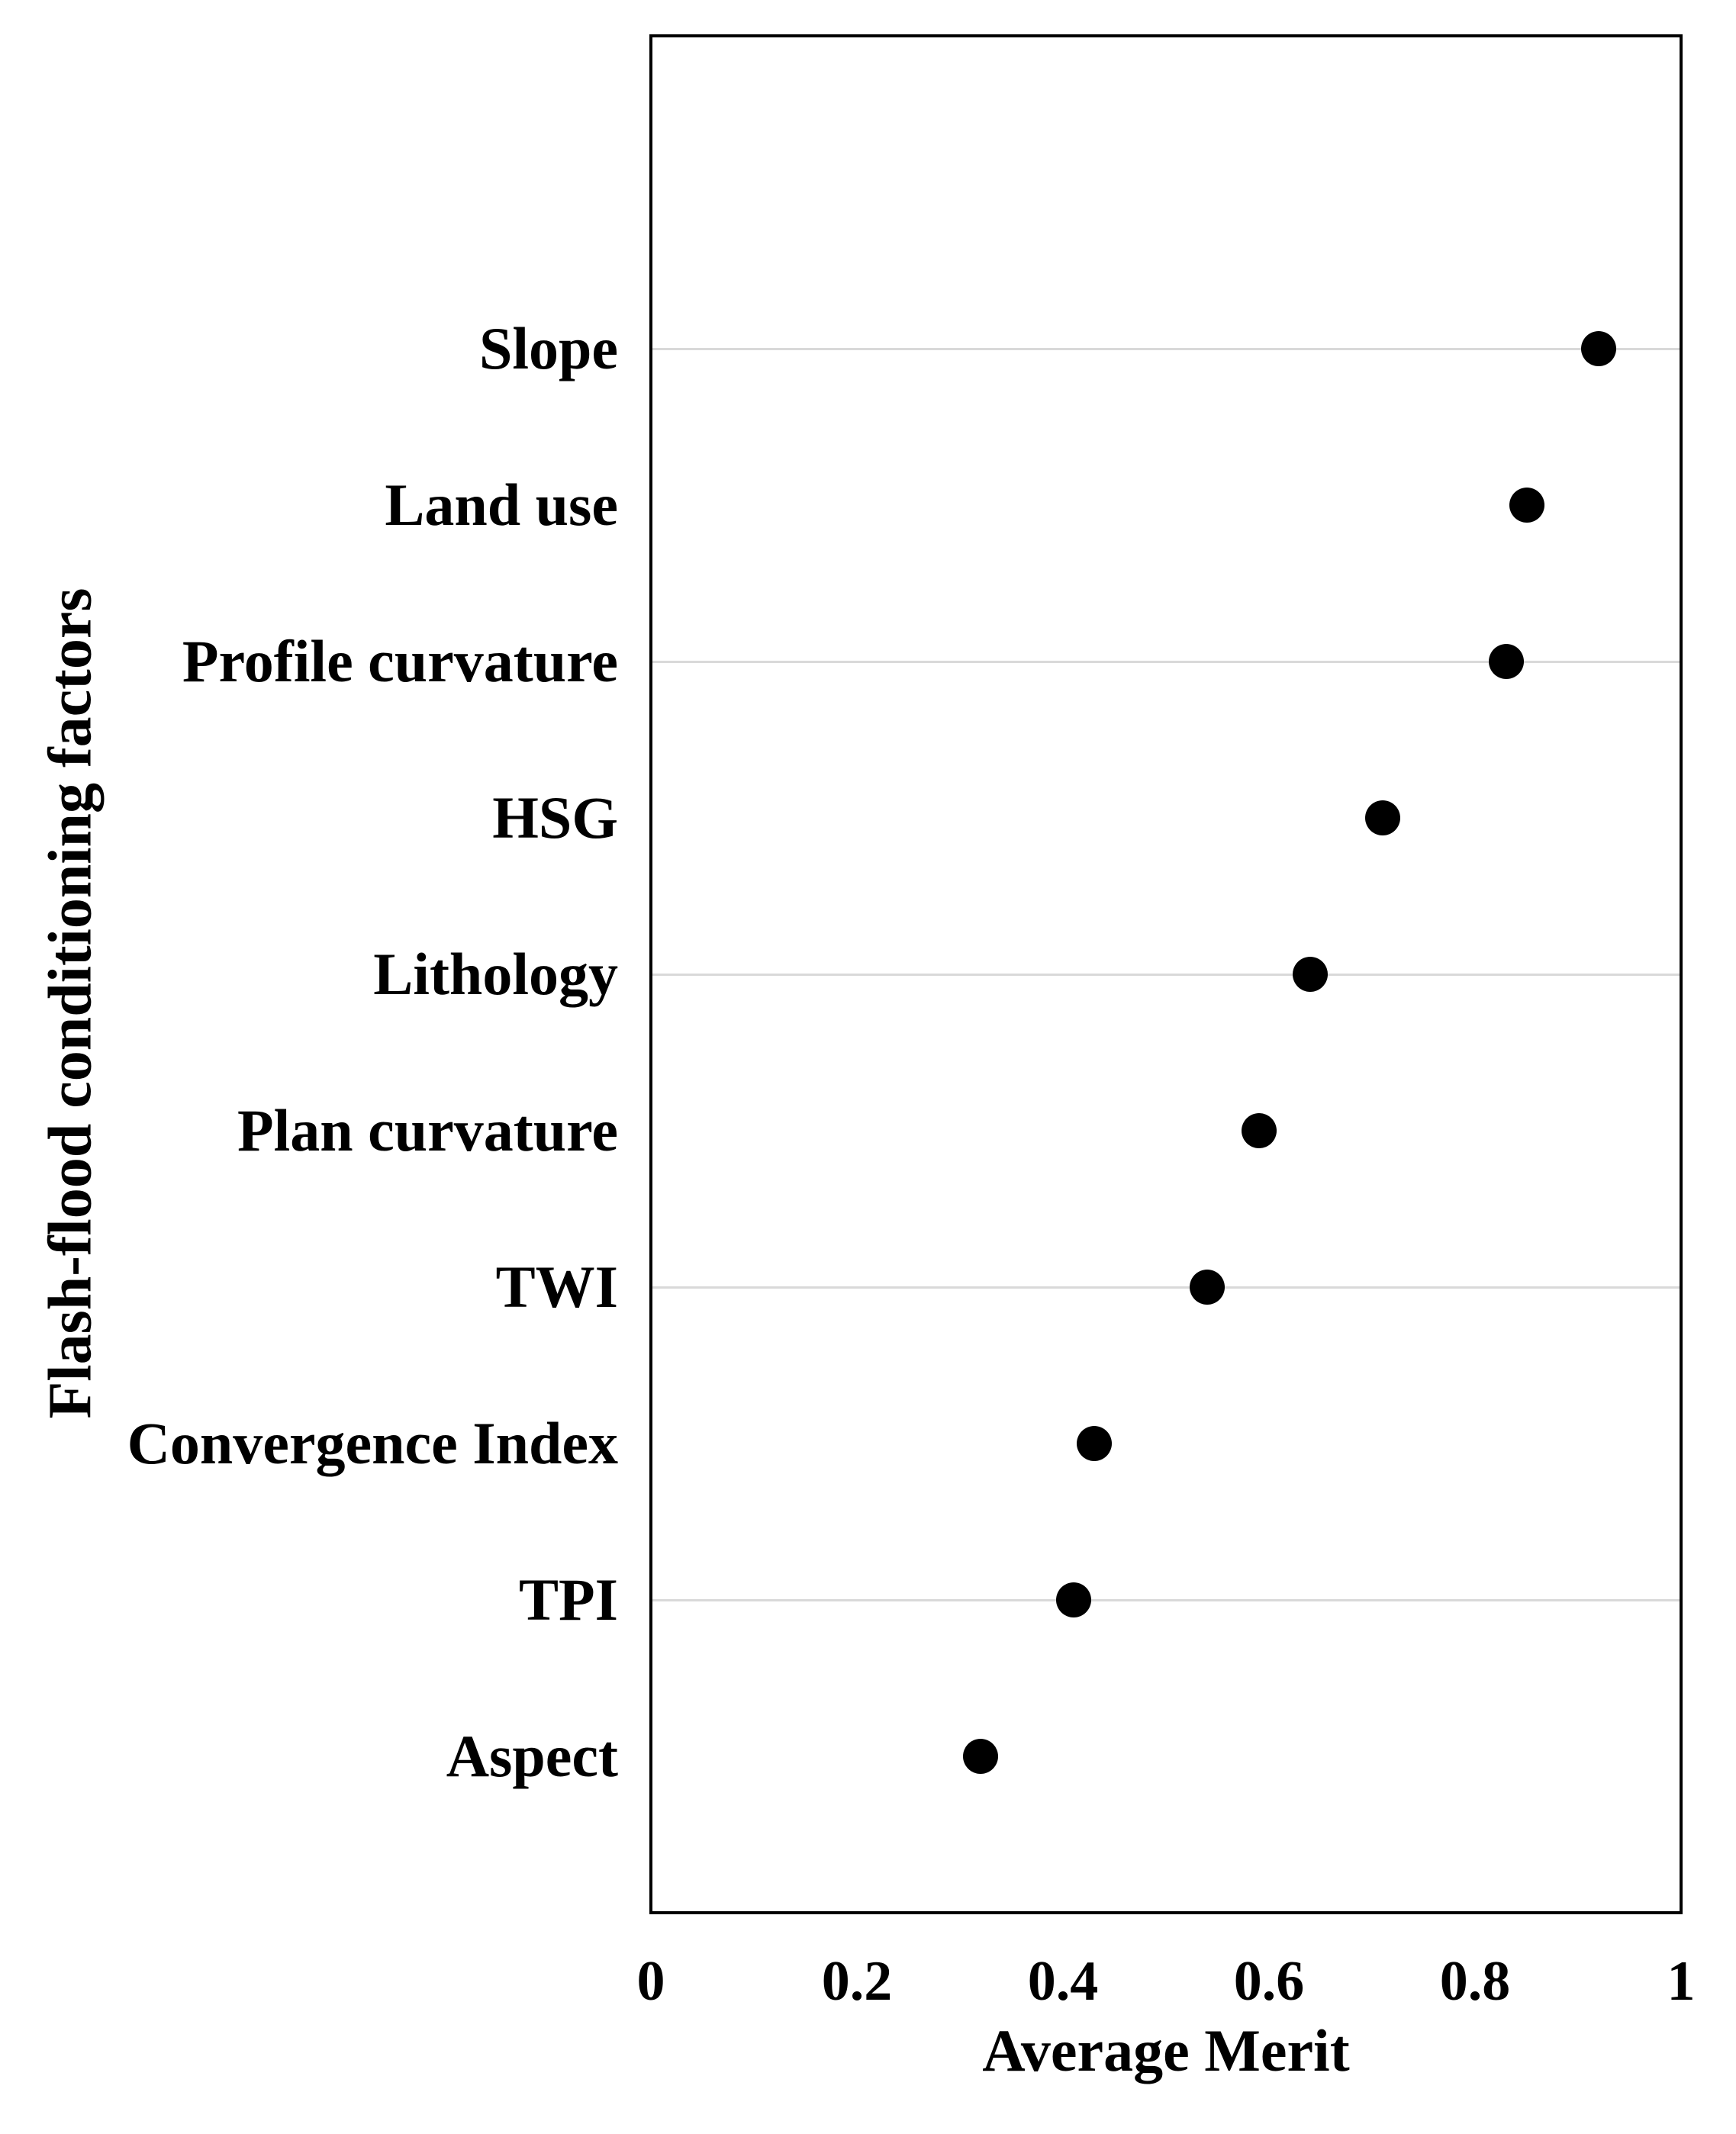 The width and height of the screenshot is (1736, 2134). What do you see at coordinates (1382, 817) in the screenshot?
I see `data-point-hsg` at bounding box center [1382, 817].